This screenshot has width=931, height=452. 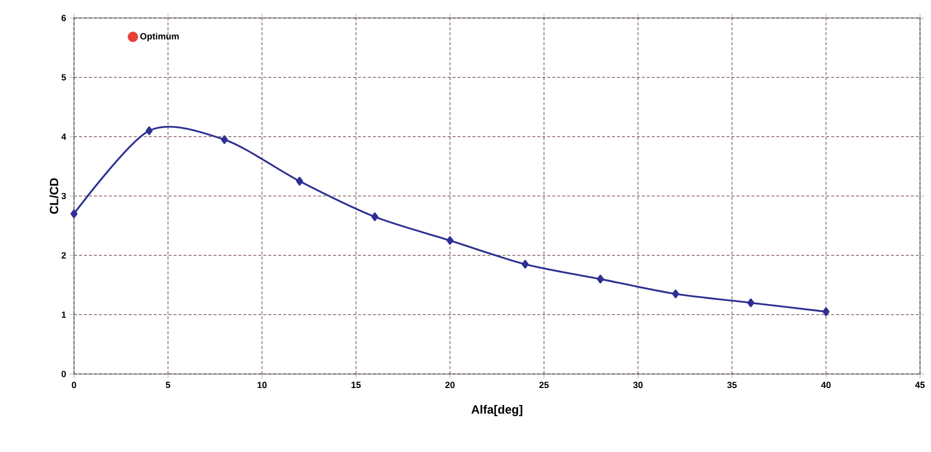 I want to click on y-tick-label: 5, so click(x=64, y=77).